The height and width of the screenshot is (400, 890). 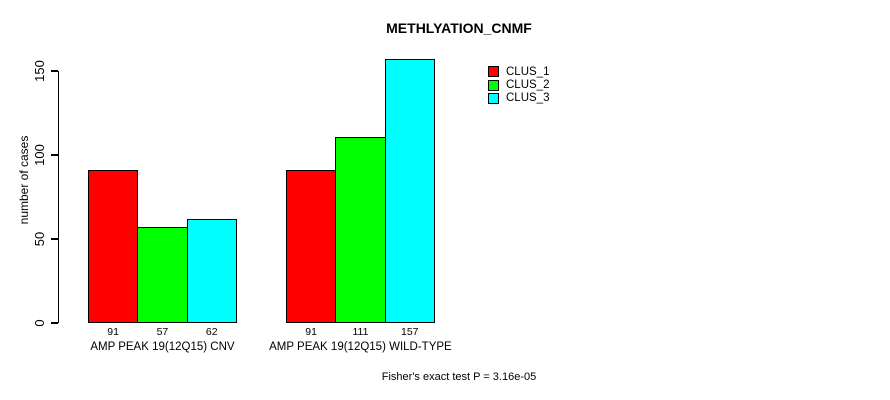 I want to click on bar-value-label: 157, so click(x=409, y=332).